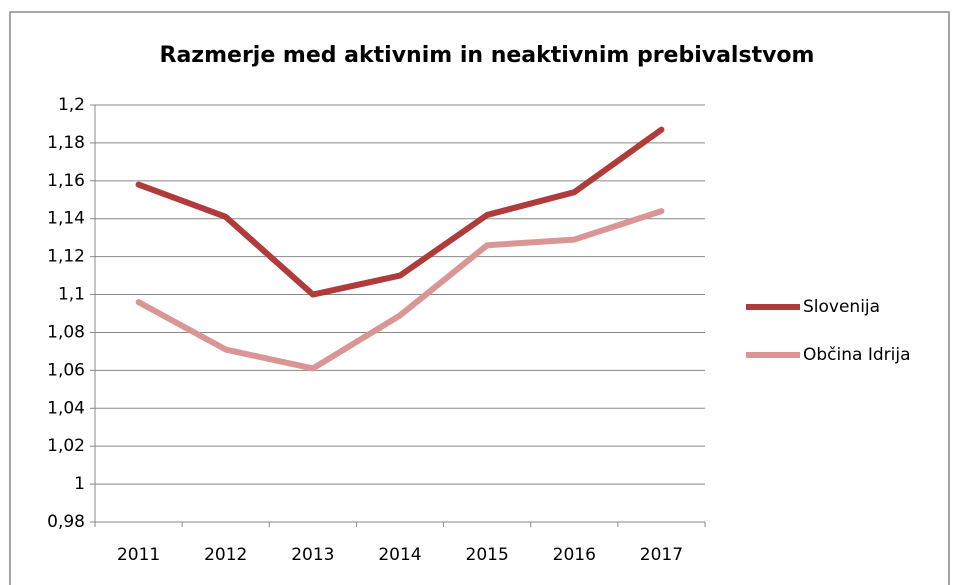  What do you see at coordinates (71, 295) in the screenshot?
I see `y-tick-label: 1,1` at bounding box center [71, 295].